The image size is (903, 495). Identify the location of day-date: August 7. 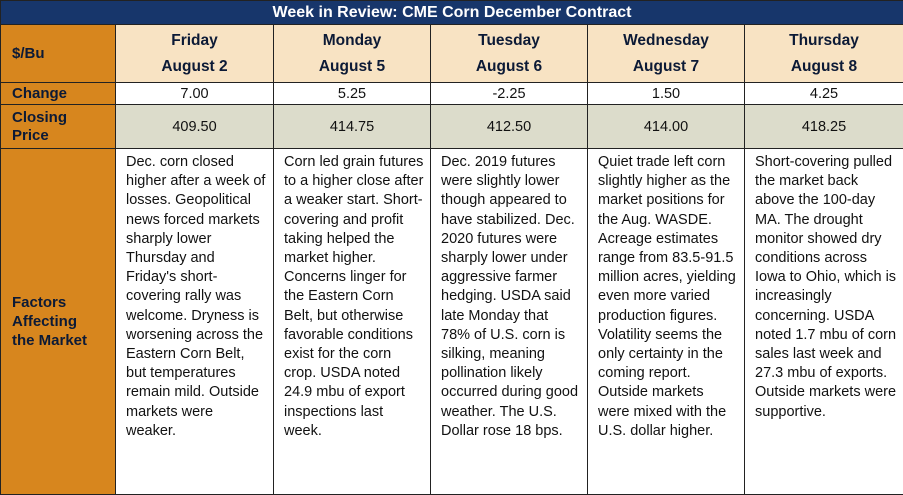
(666, 66).